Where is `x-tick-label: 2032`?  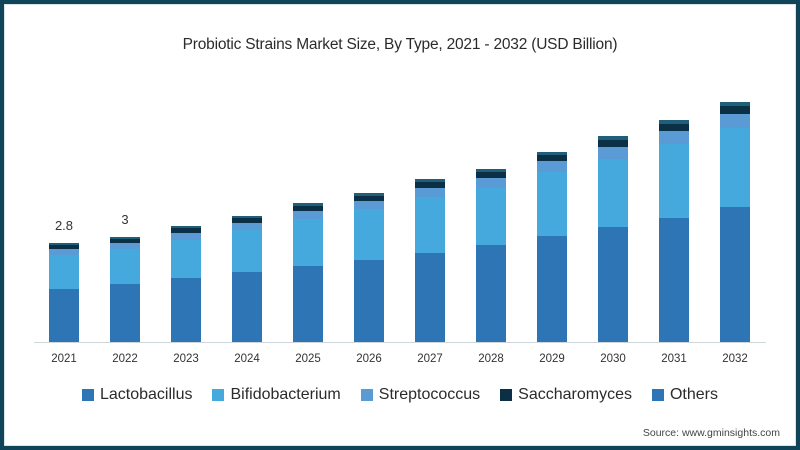
x-tick-label: 2032 is located at coordinates (735, 359).